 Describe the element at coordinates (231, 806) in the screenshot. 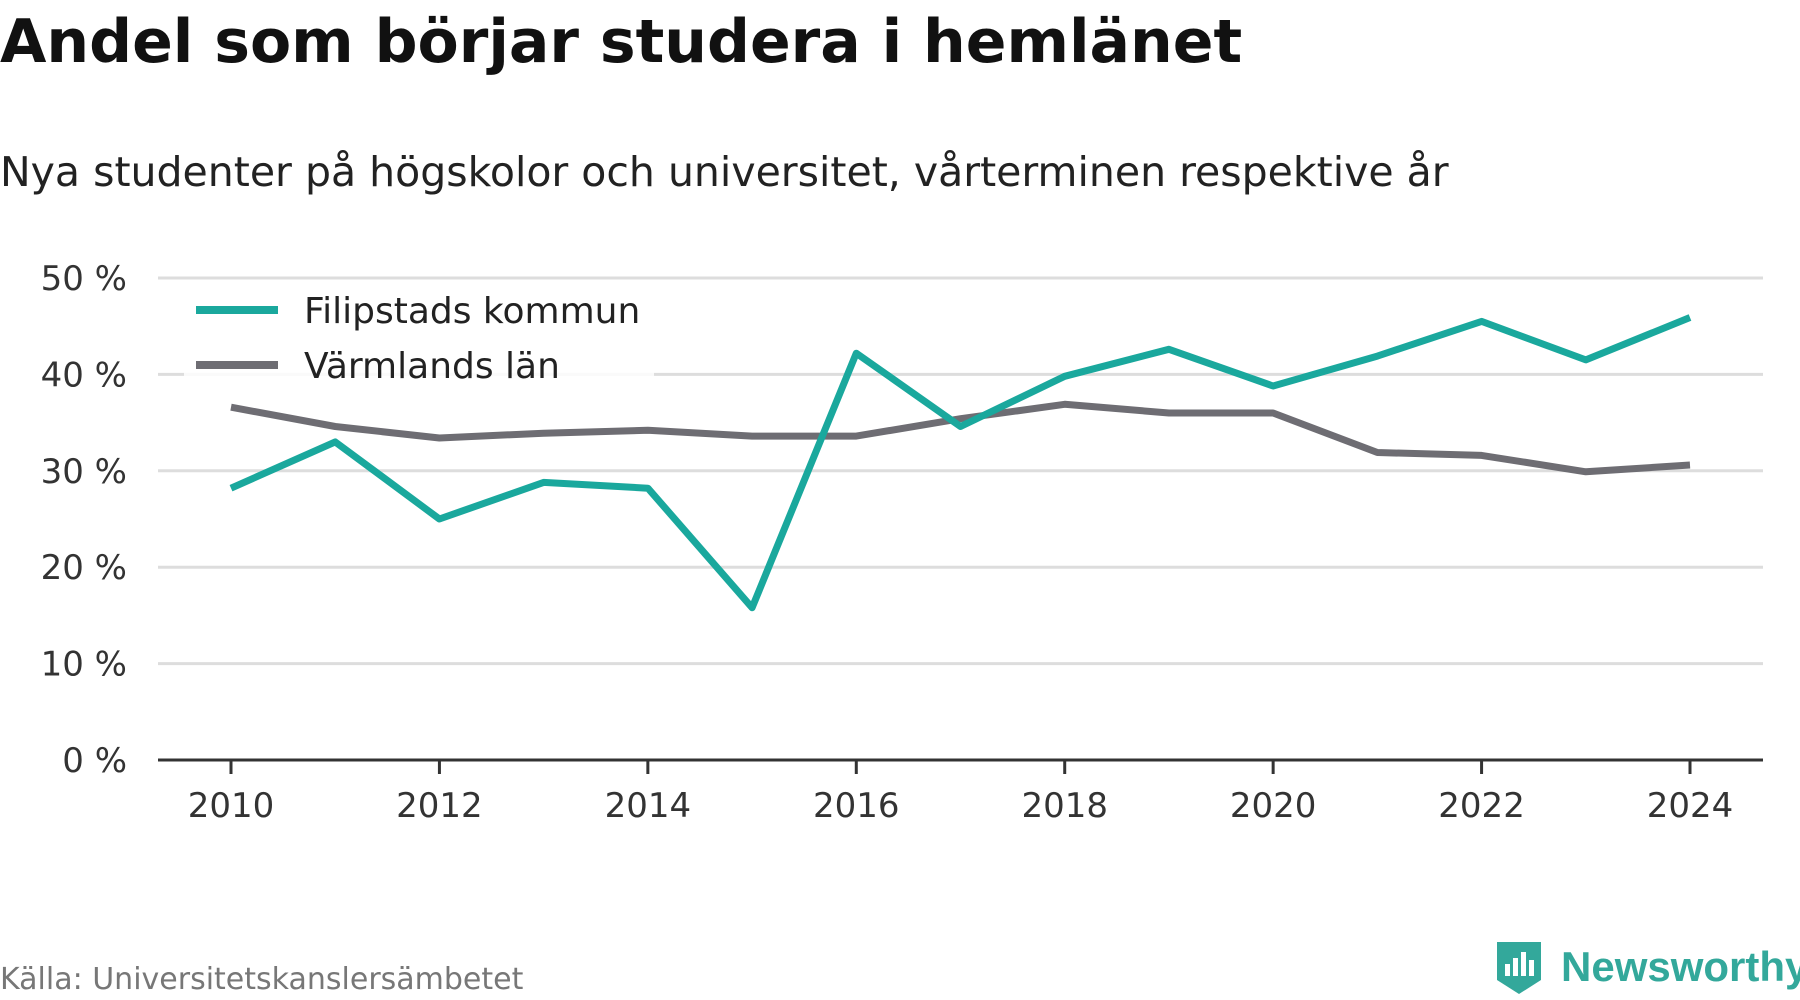

I see `x-tick-label: 2010` at that location.